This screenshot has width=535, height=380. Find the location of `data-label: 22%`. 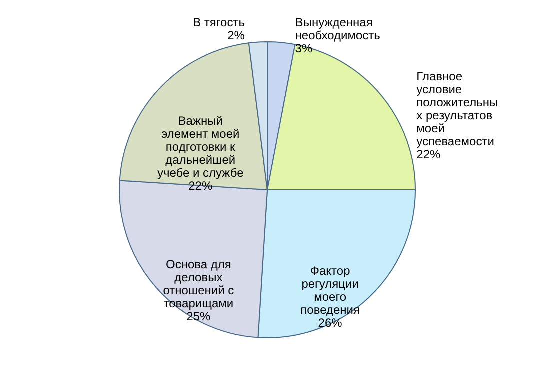

data-label: 22% is located at coordinates (428, 155).